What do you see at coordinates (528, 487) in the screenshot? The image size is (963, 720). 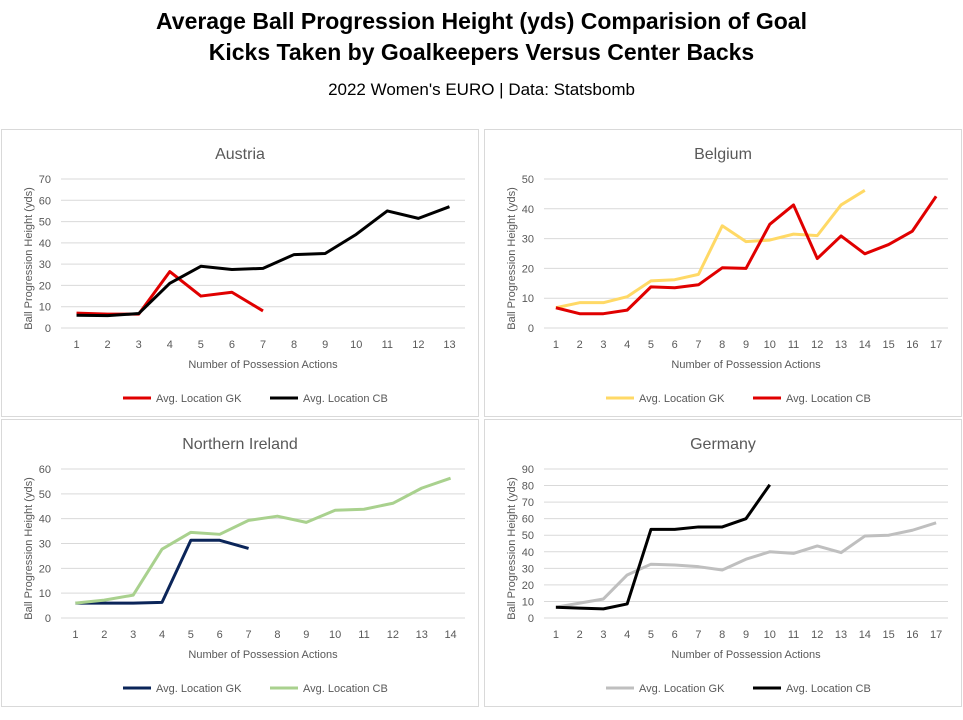 I see `y-tick-label: 80` at bounding box center [528, 487].